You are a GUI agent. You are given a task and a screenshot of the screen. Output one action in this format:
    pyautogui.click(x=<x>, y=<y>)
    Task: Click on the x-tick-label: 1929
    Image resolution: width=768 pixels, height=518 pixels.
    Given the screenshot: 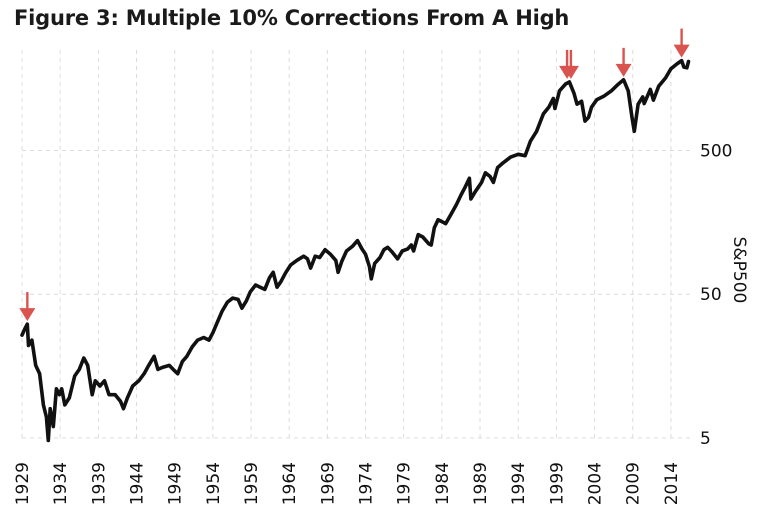 What is the action you would take?
    pyautogui.click(x=23, y=483)
    